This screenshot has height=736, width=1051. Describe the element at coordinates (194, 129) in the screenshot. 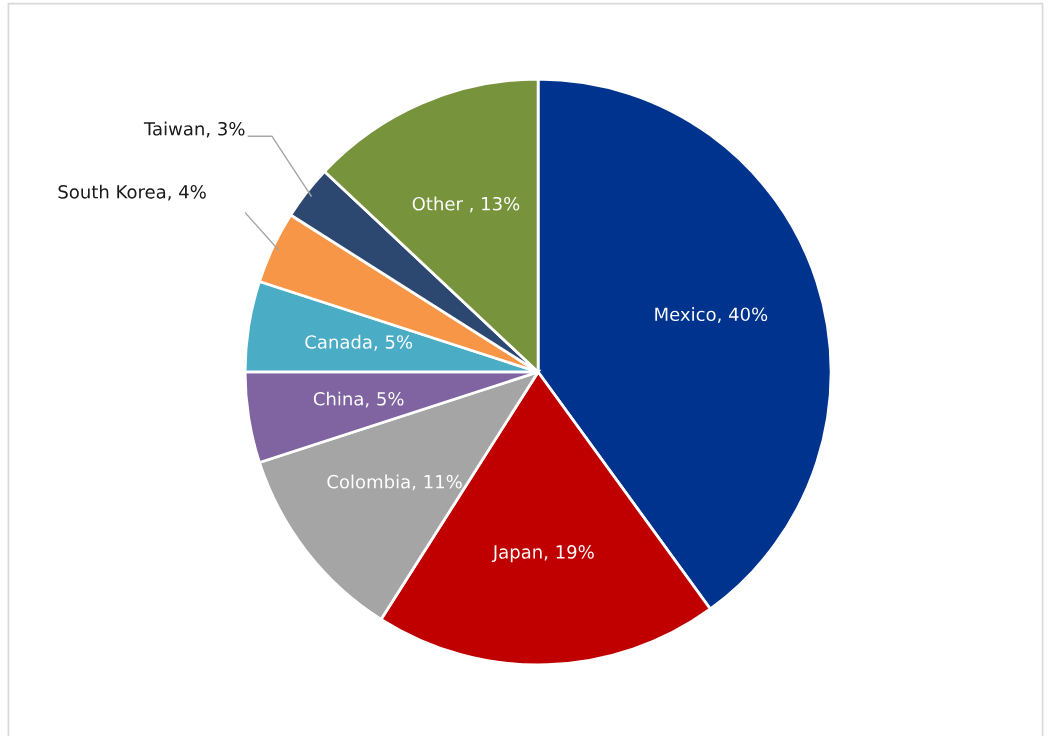

I see `slice-label: Taiwan, 3%` at that location.